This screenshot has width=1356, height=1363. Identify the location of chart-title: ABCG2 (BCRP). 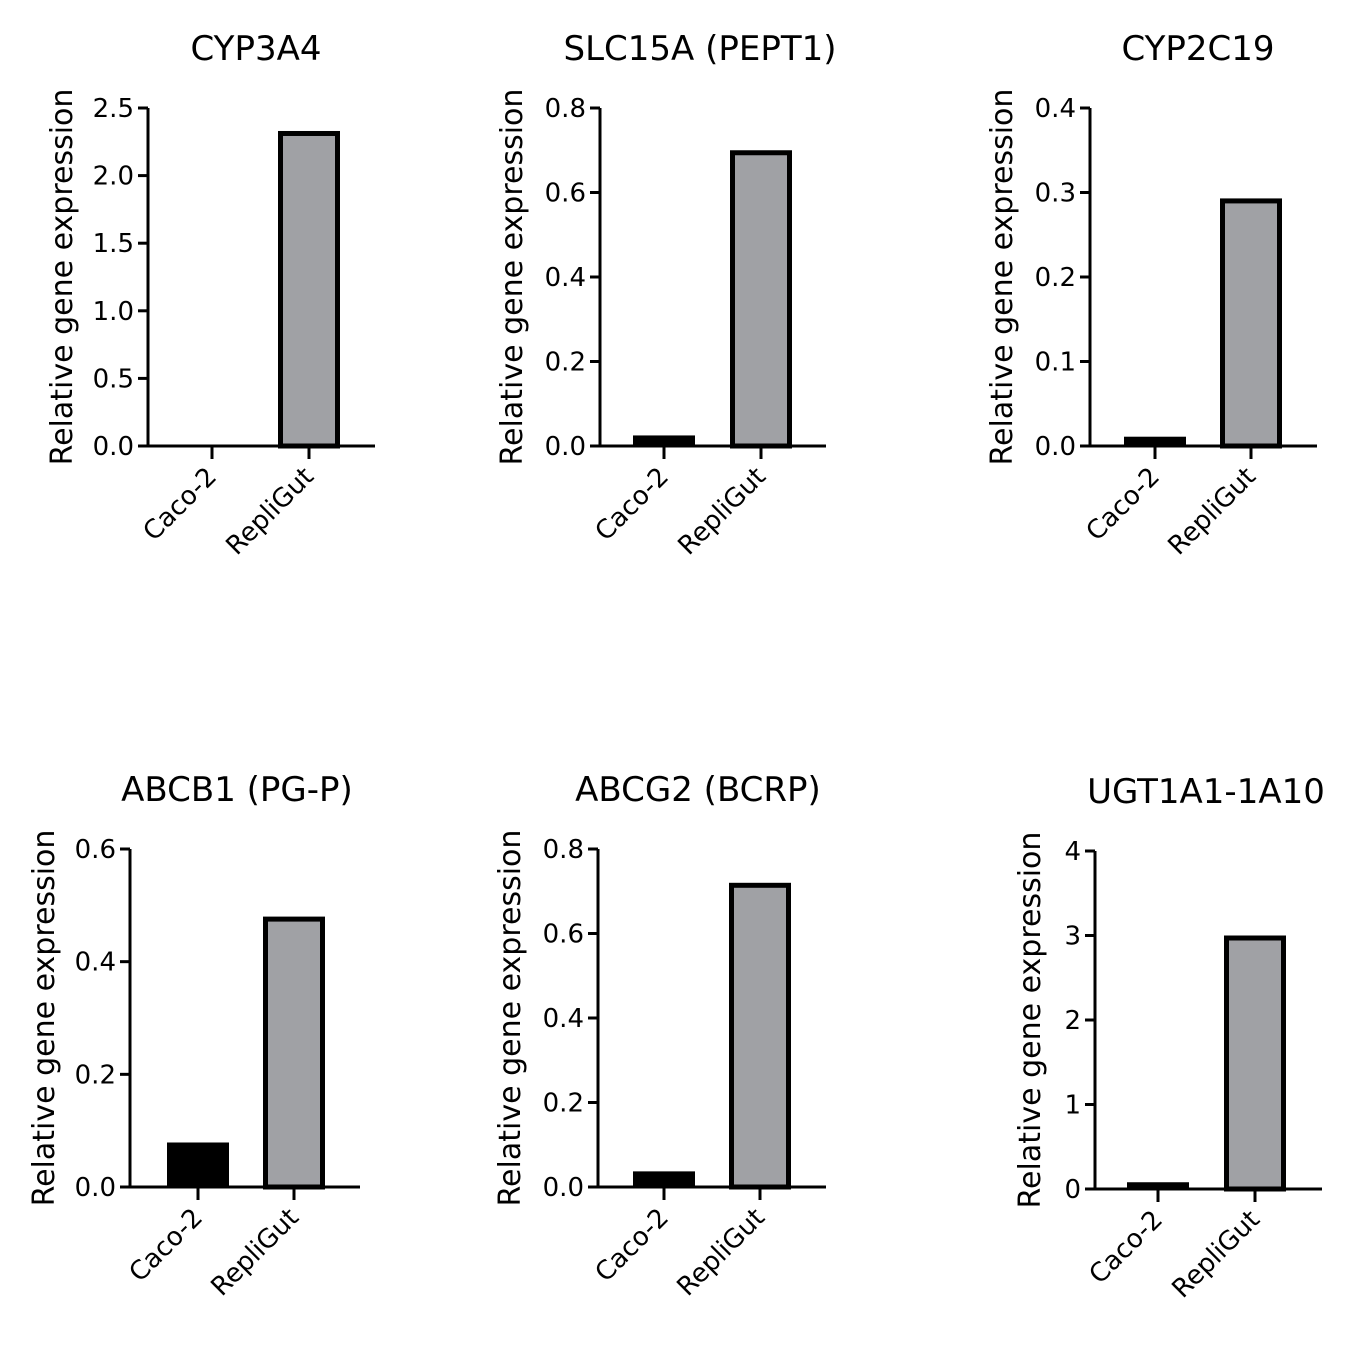
(698, 790).